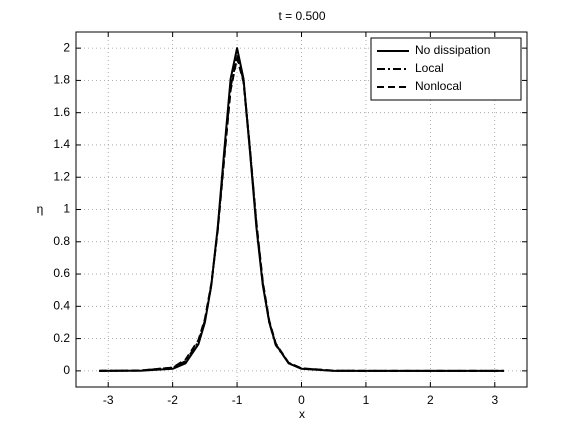  What do you see at coordinates (61, 273) in the screenshot?
I see `y-tick-label: 0.6` at bounding box center [61, 273].